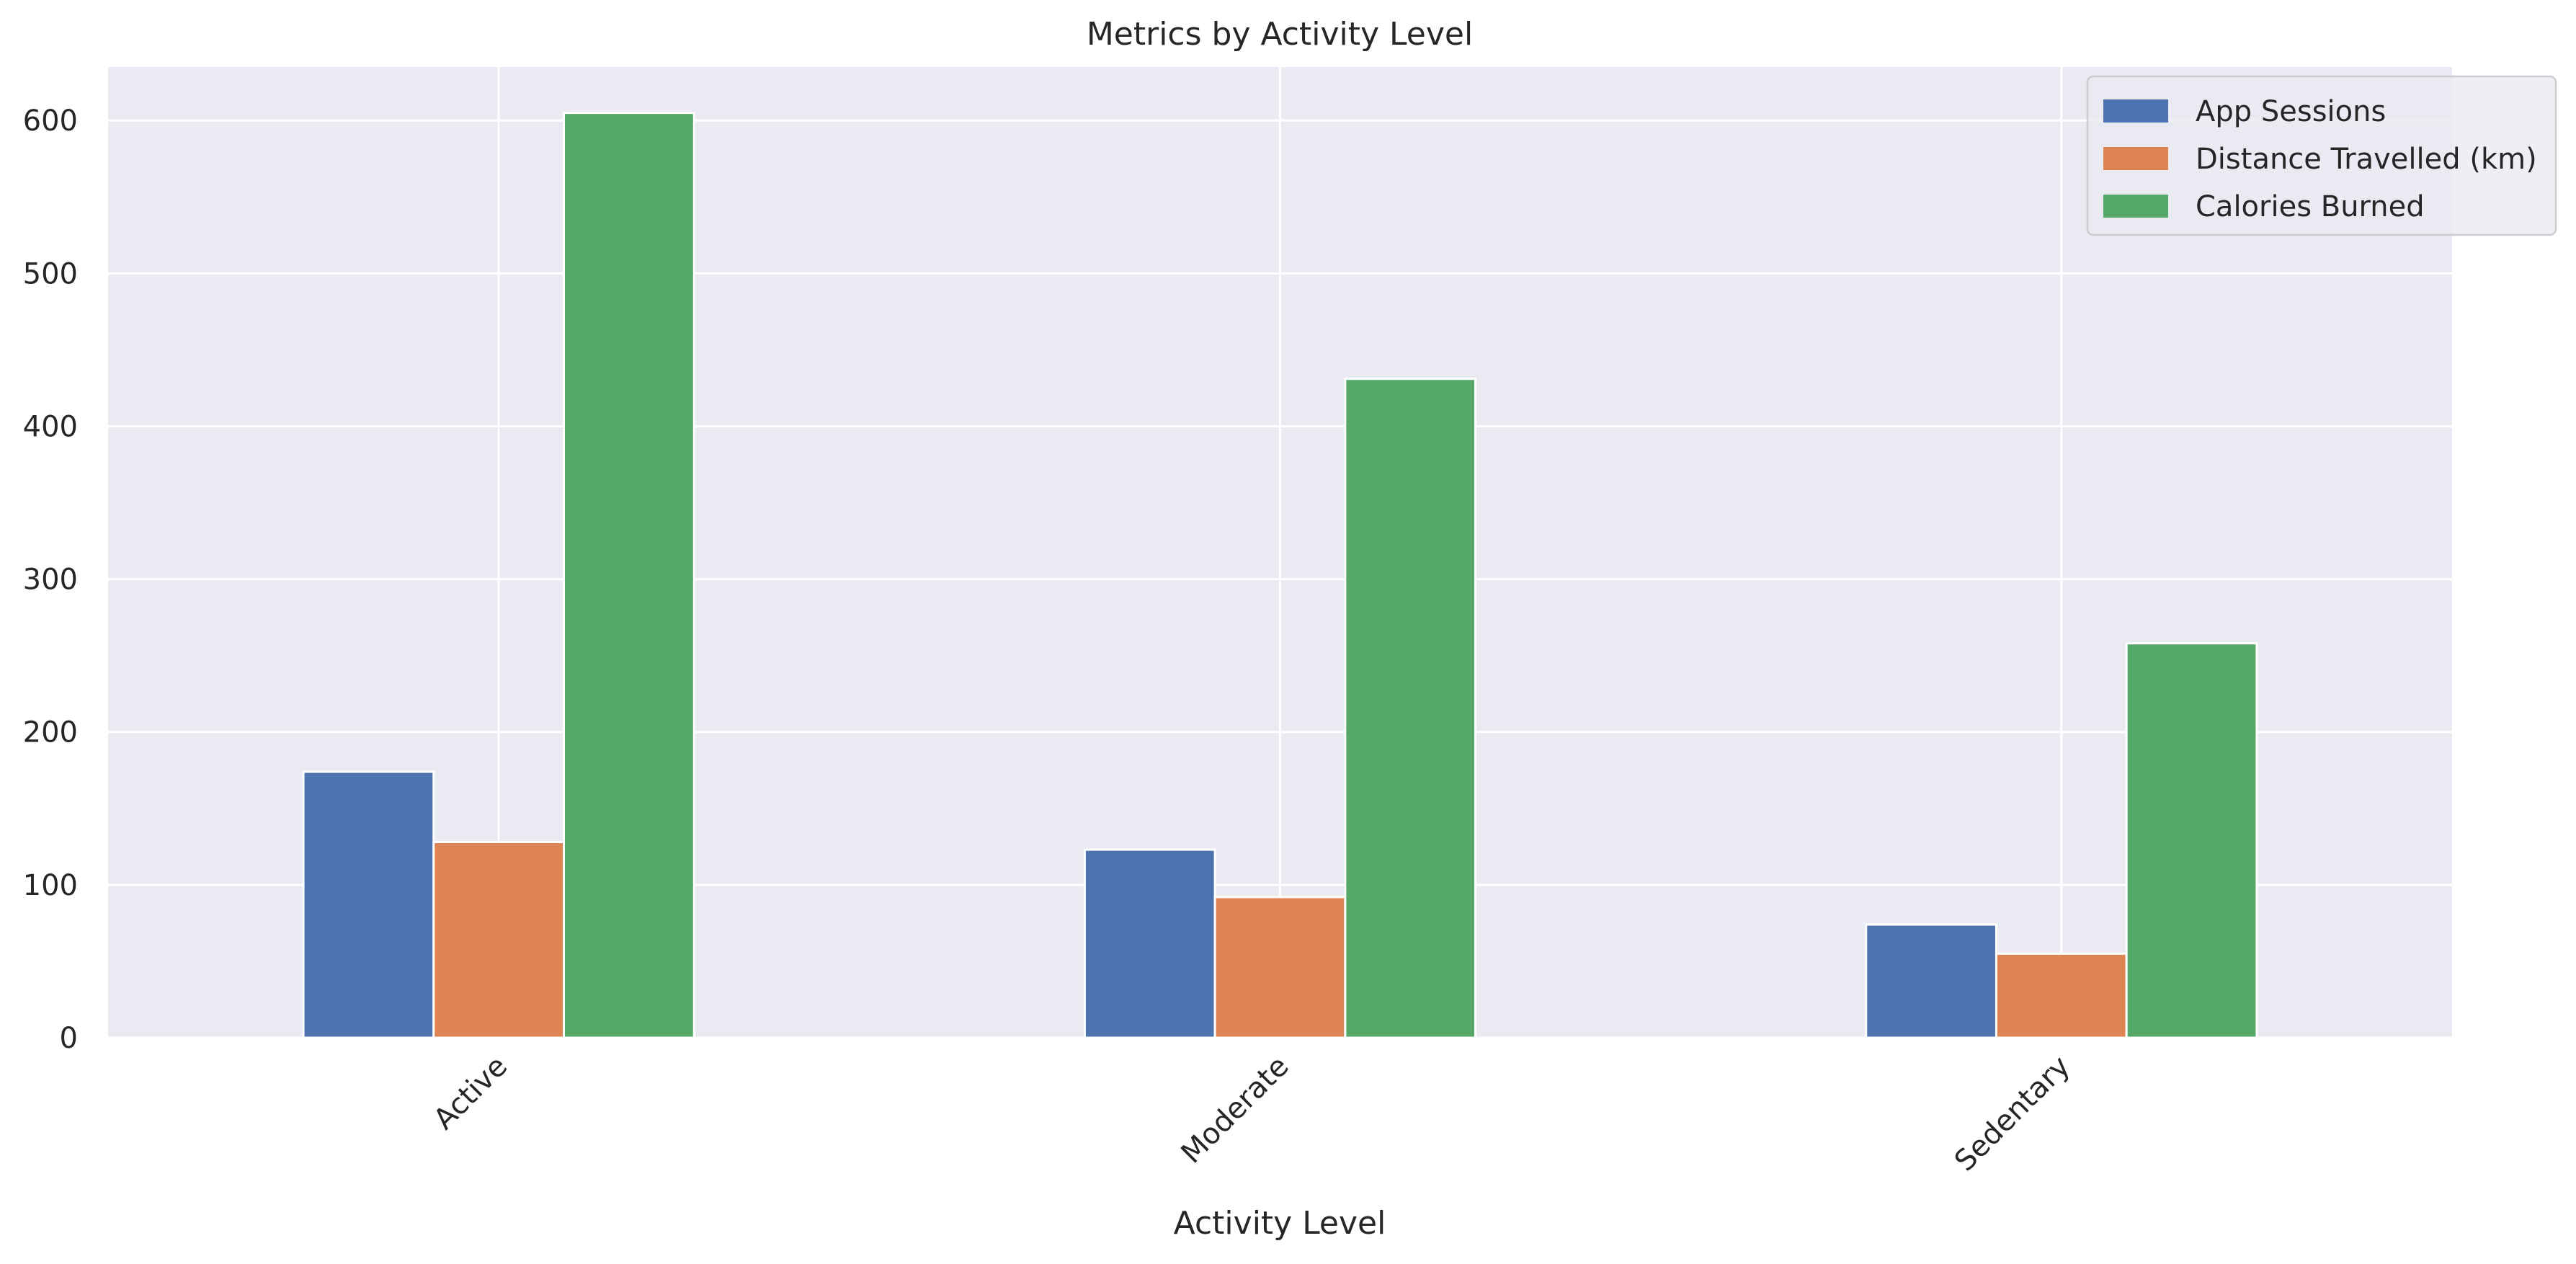 The width and height of the screenshot is (2576, 1264). What do you see at coordinates (2366, 160) in the screenshot?
I see `legend-label: Distance Travelled (km)` at bounding box center [2366, 160].